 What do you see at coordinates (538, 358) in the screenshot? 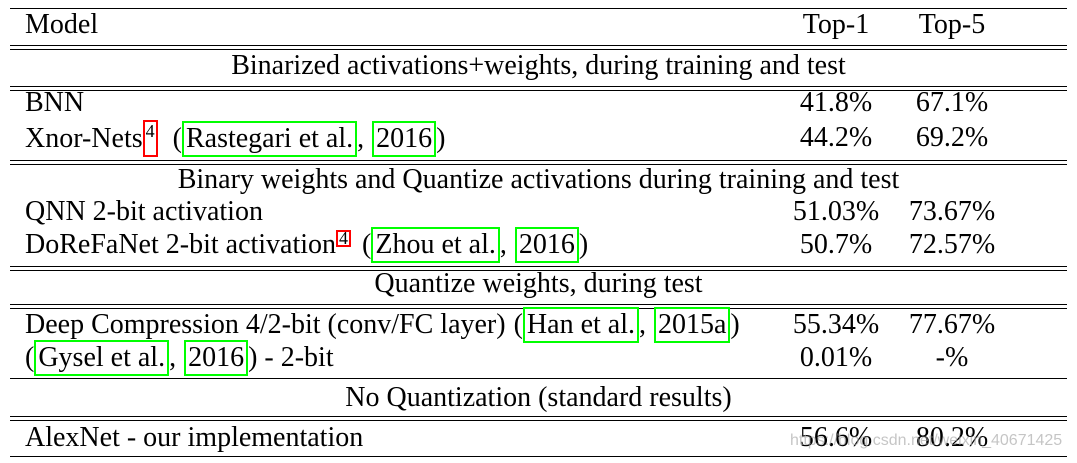
I see `table-row: (Gysel et al., 2016) - 2-bit 0.01% -%` at bounding box center [538, 358].